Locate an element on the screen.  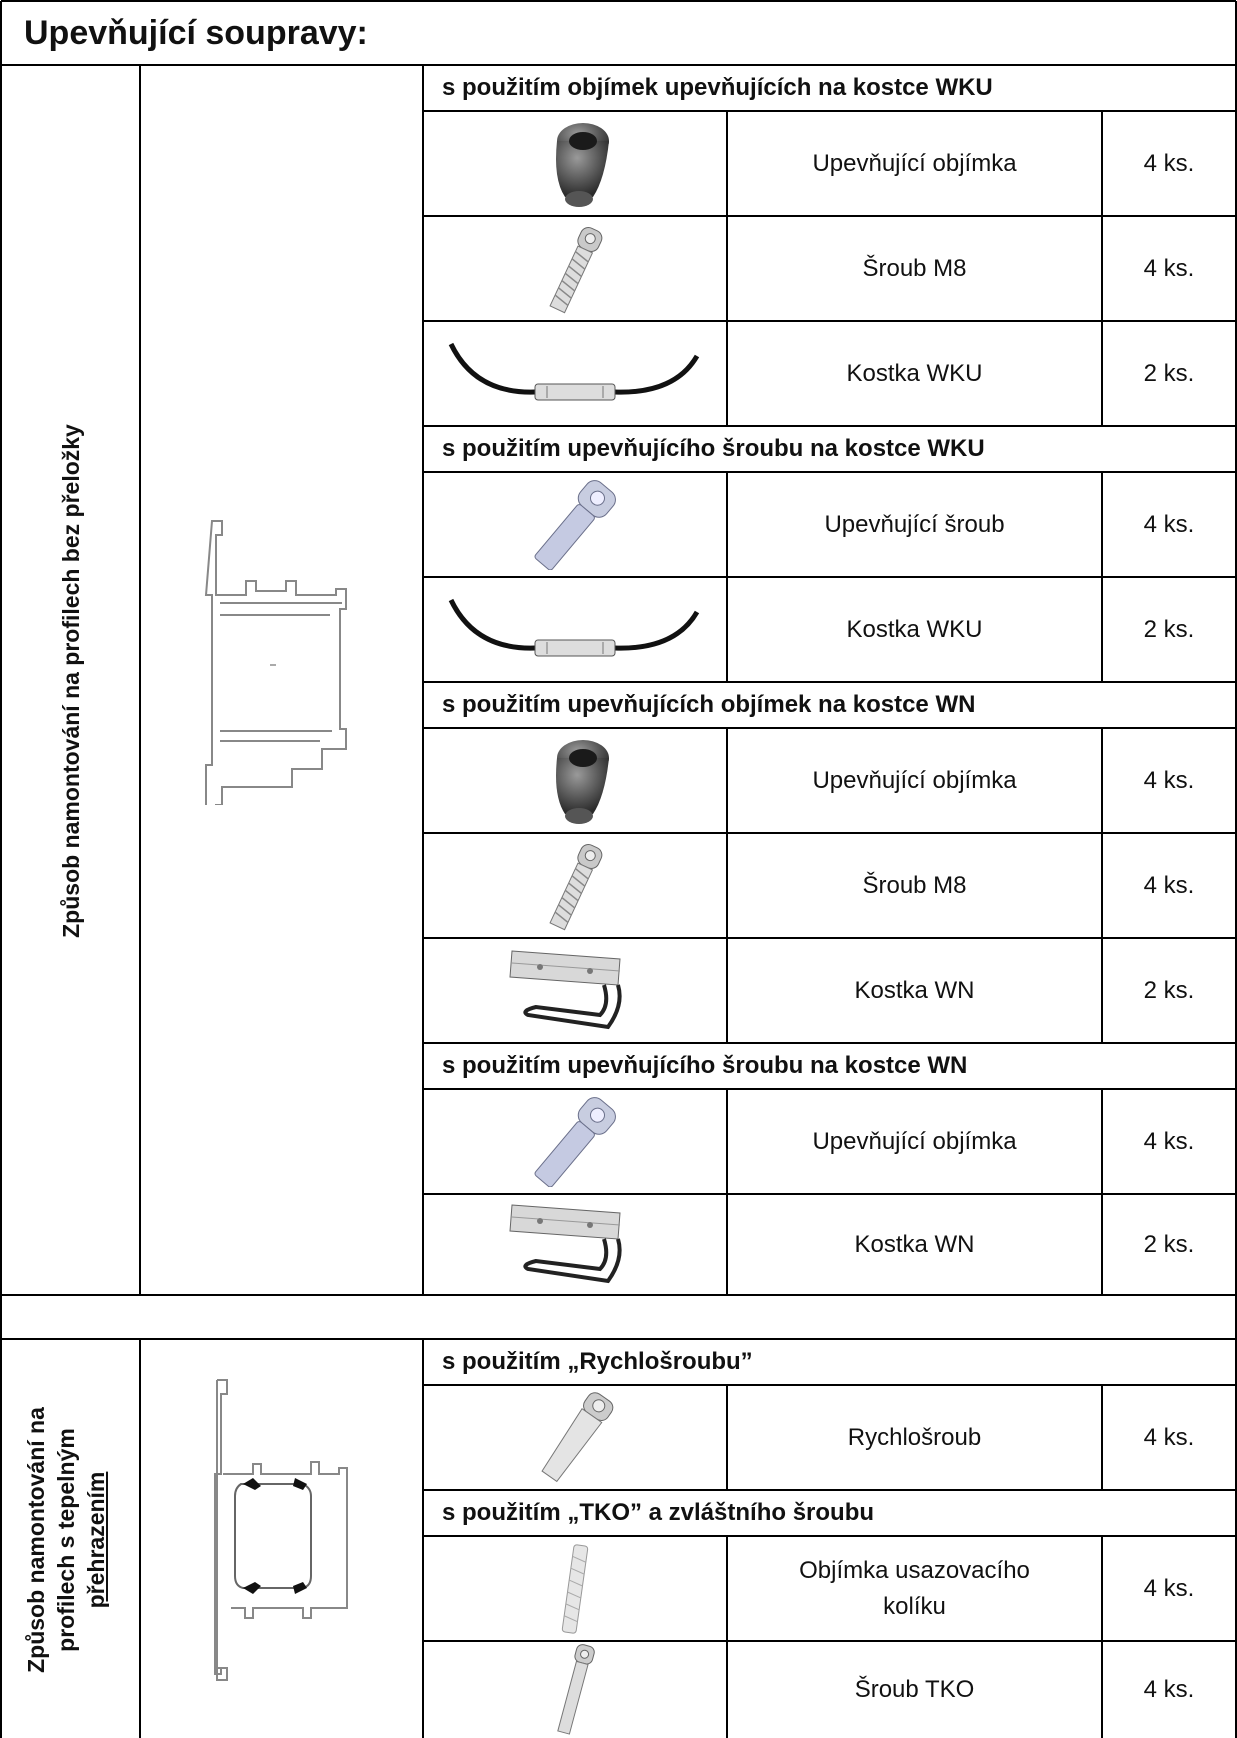
item-name: Šroub TKO is located at coordinates (914, 1689).